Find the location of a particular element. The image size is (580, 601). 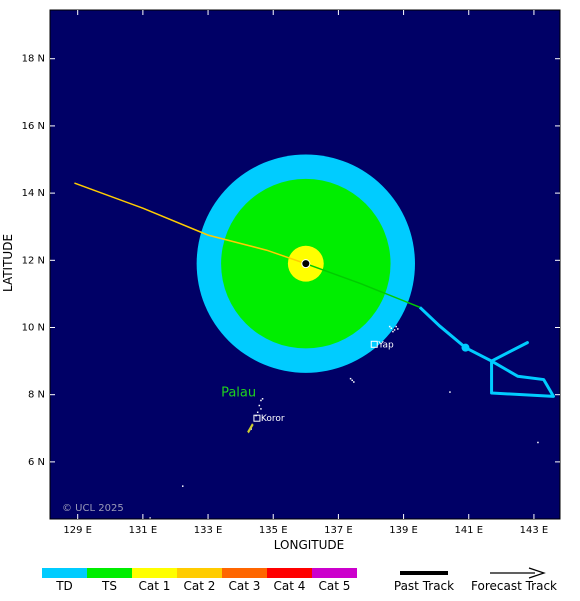

legend-label-cat-4: Cat 4 is located at coordinates (290, 586).